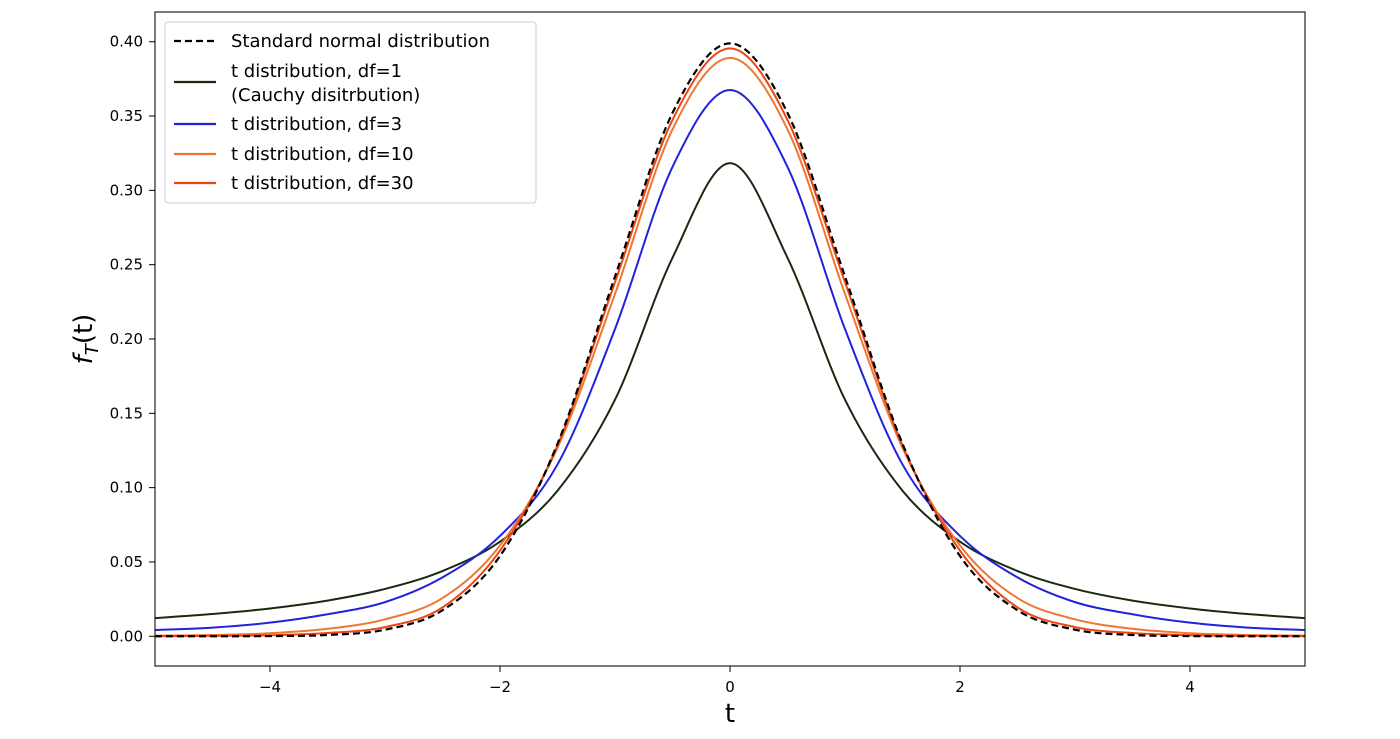 The image size is (1400, 739). What do you see at coordinates (500, 687) in the screenshot?
I see `x-tick-label: −2` at bounding box center [500, 687].